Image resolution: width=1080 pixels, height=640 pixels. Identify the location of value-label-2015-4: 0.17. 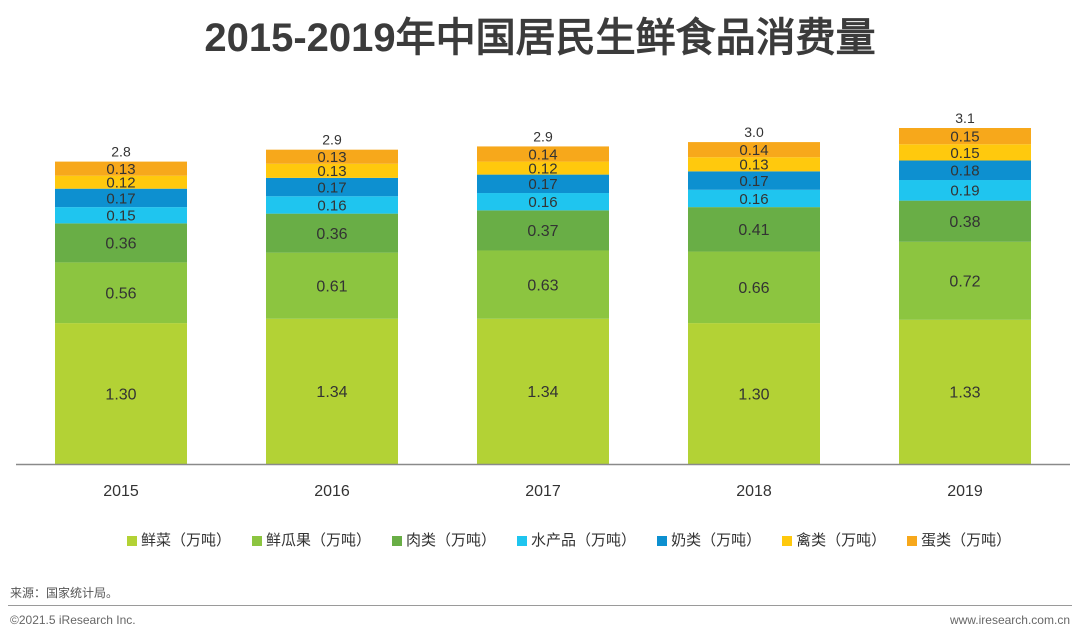
(120, 198).